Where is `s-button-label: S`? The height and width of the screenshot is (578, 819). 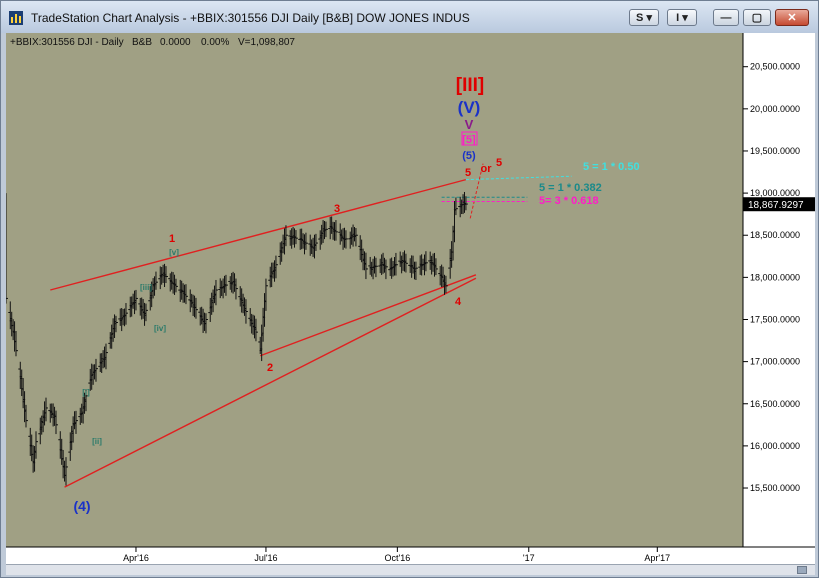
s-button-label: S is located at coordinates (640, 18).